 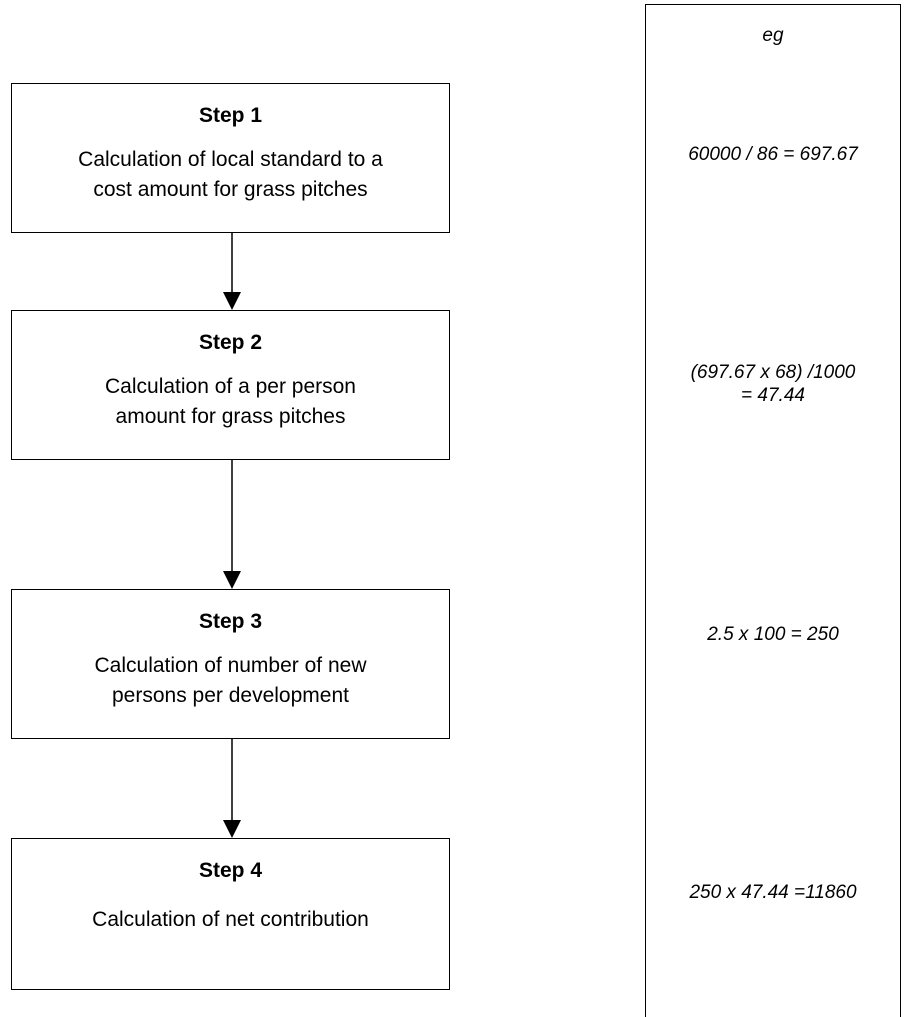 I want to click on step-2-description-line-1: Calculation of a per person, so click(x=230, y=387).